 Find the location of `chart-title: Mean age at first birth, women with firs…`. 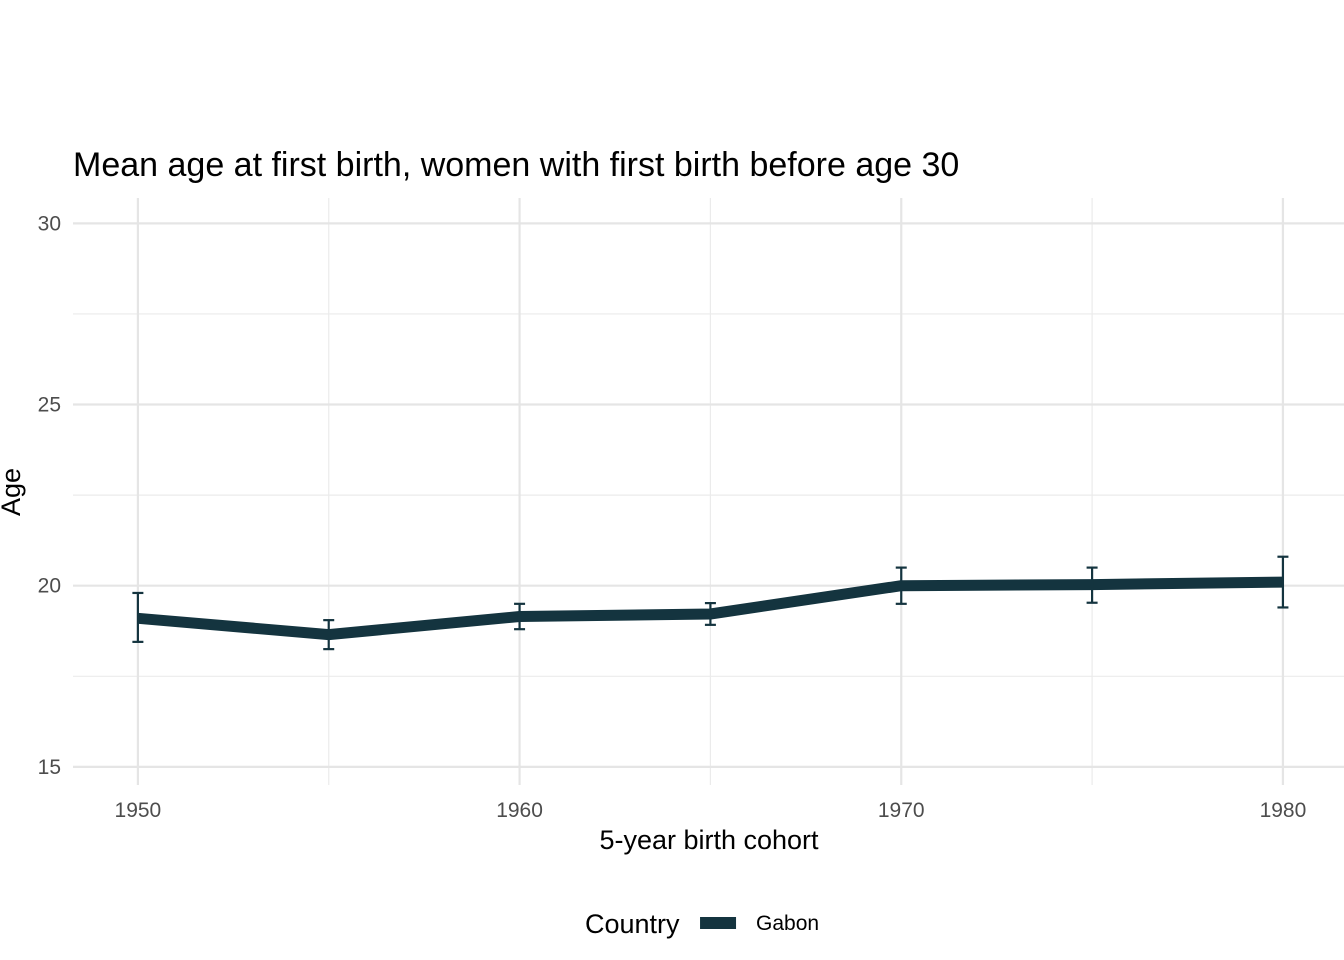

chart-title: Mean age at first birth, women with firs… is located at coordinates (516, 165).